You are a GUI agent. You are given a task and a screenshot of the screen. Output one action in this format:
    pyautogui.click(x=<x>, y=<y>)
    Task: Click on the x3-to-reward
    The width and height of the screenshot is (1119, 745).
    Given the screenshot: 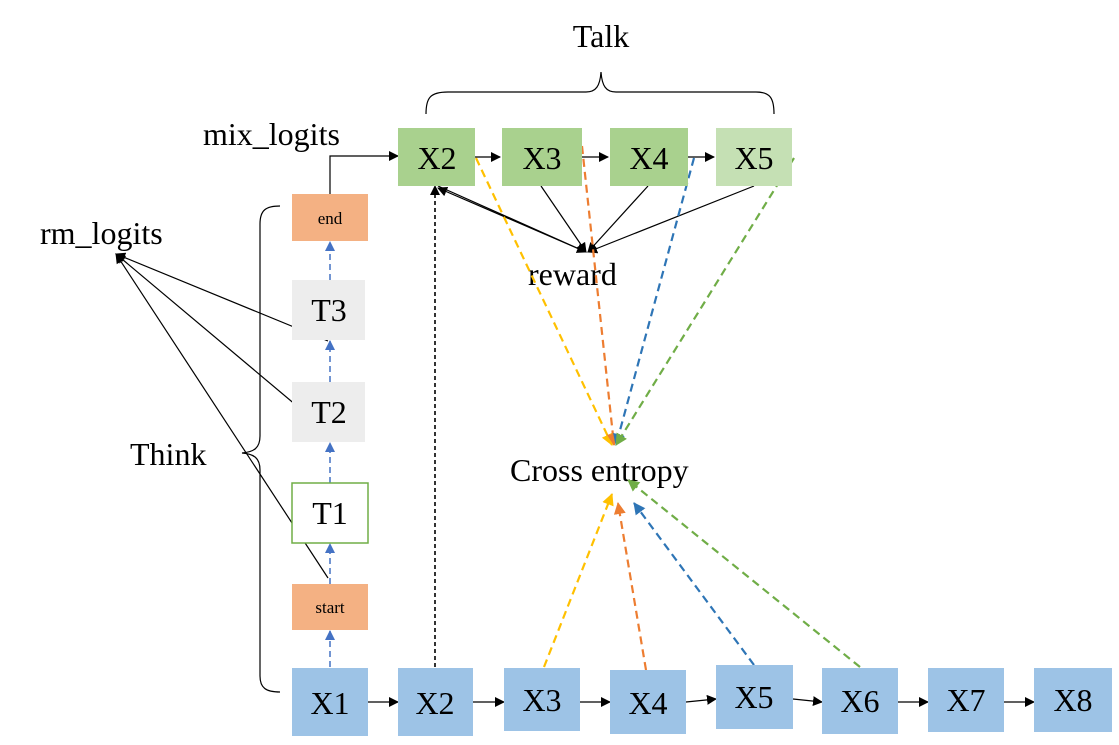 What is the action you would take?
    pyautogui.click(x=563, y=219)
    